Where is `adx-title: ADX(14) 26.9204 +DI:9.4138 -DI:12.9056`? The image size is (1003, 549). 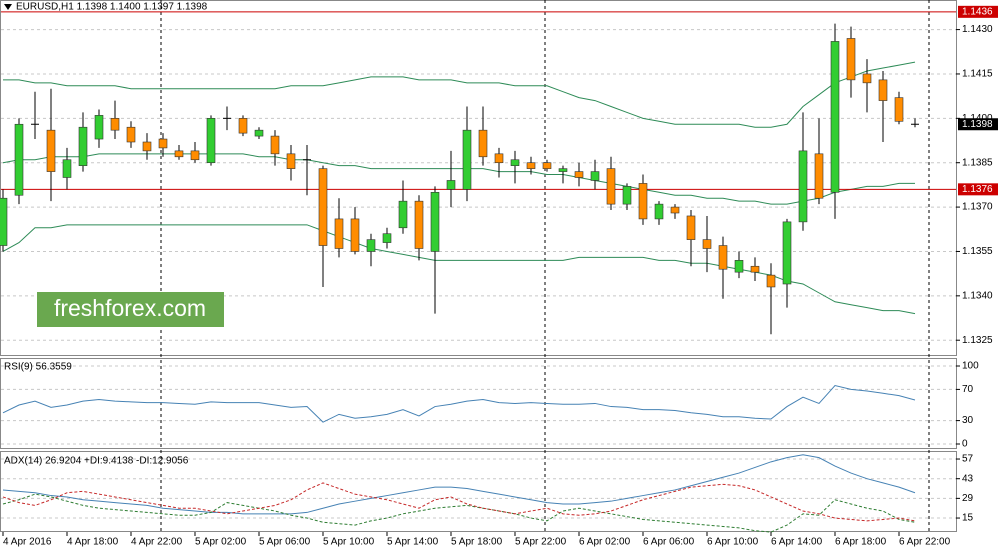
adx-title: ADX(14) 26.9204 +DI:9.4138 -DI:12.9056 is located at coordinates (96, 461).